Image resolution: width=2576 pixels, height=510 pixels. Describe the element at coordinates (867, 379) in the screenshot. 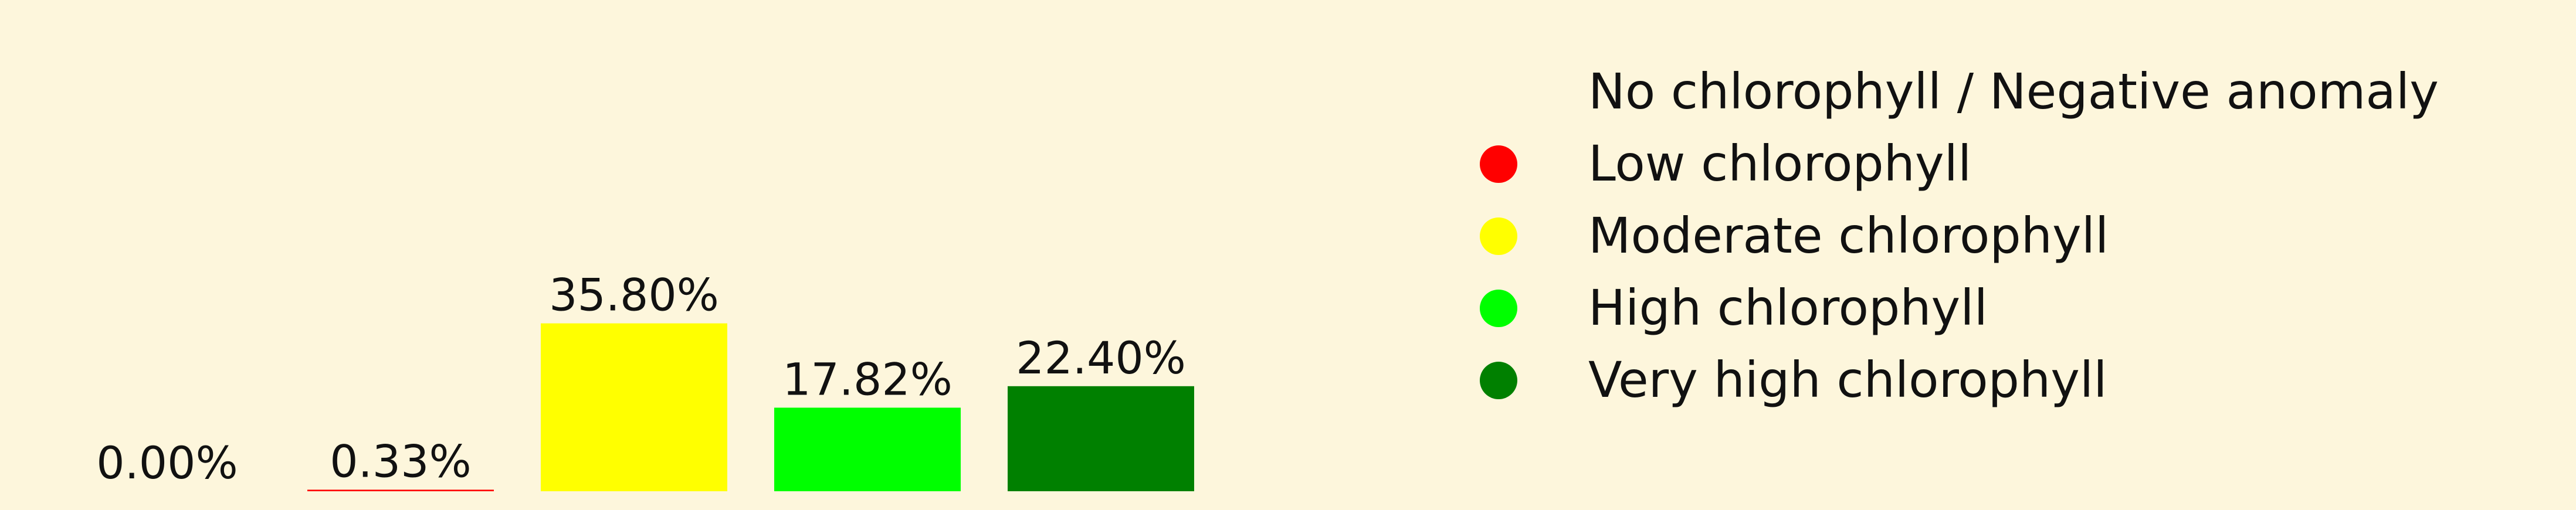

I see `bar-value-label-4: 17.82%` at that location.